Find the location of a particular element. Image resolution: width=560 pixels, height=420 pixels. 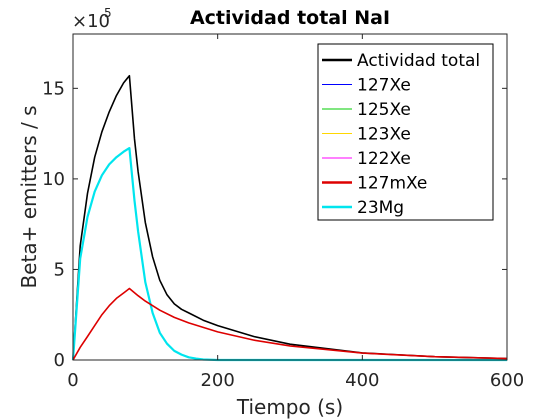

legend-label: 23Mg is located at coordinates (380, 208).